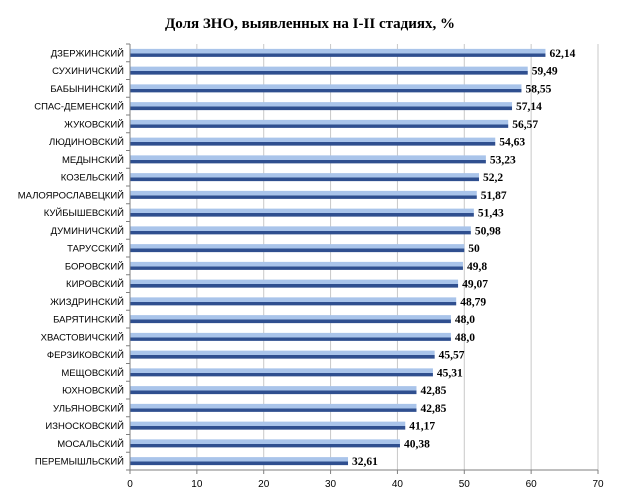  I want to click on data-label: 41,17, so click(422, 427).